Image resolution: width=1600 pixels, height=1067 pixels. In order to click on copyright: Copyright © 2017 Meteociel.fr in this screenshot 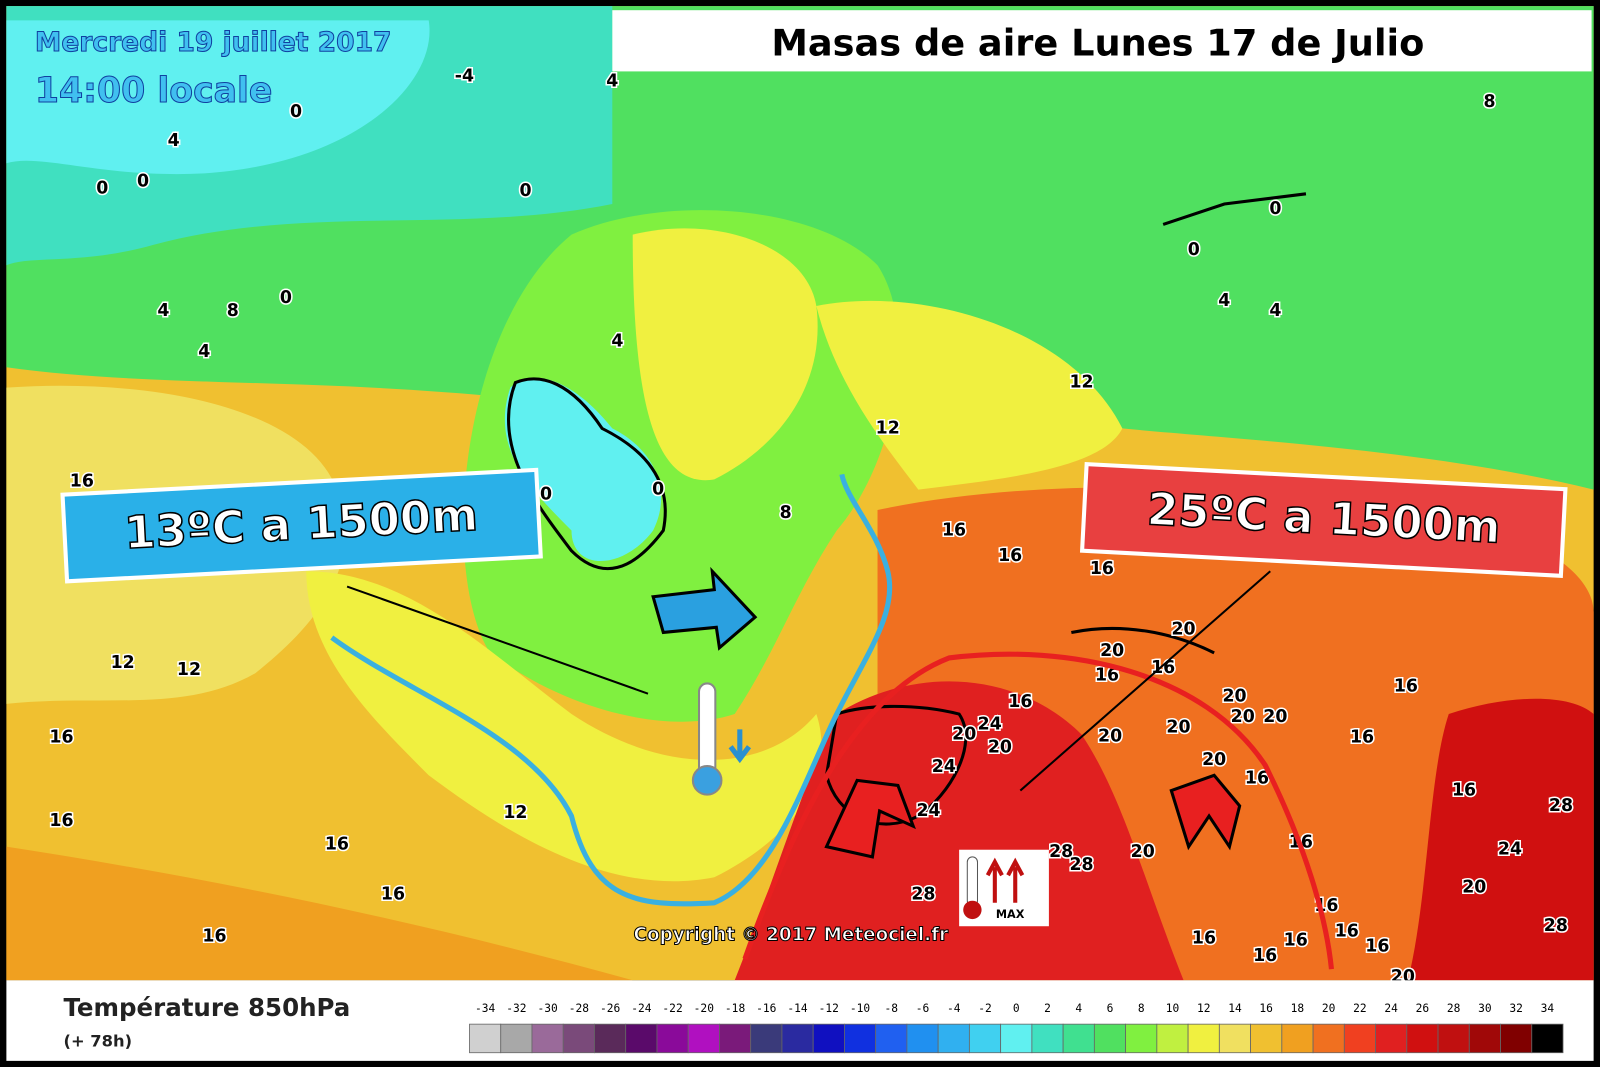, I will do `click(790, 935)`.